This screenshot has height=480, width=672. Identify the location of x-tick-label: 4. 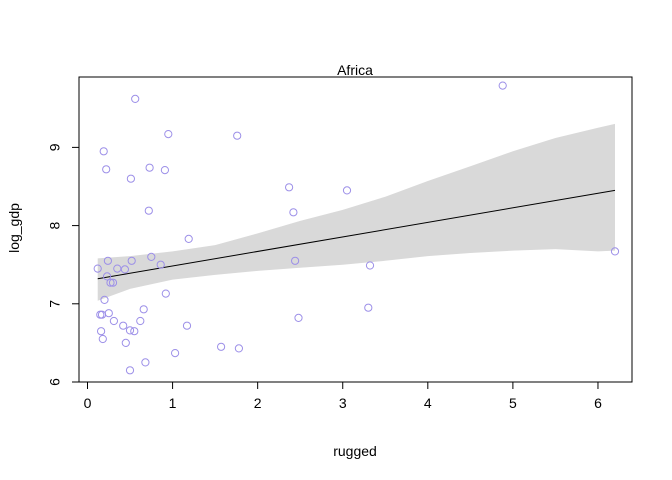
(428, 403).